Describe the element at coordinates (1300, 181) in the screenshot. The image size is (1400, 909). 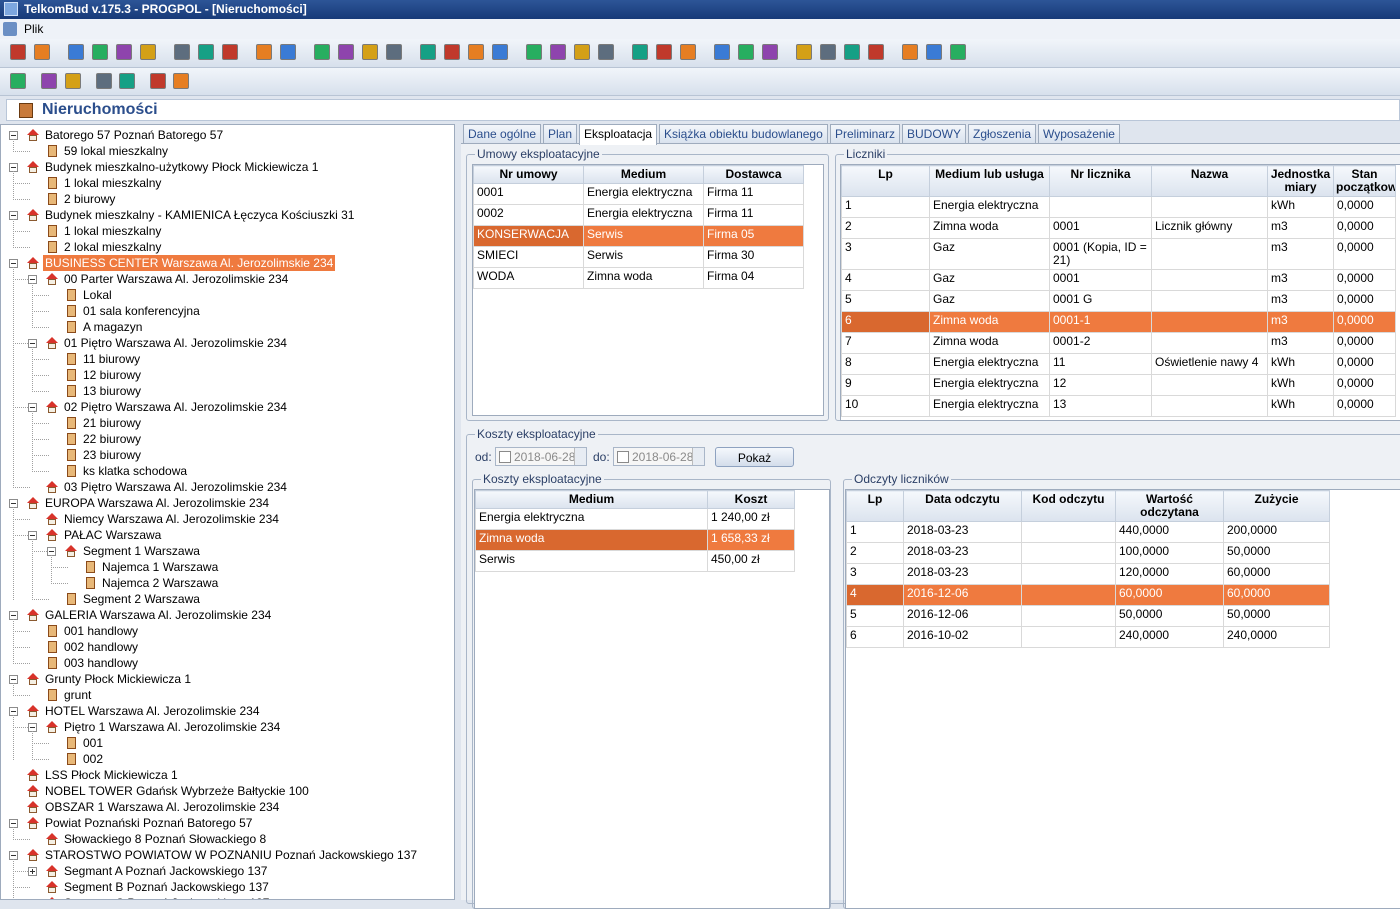
I see `column-header: Jednostka miary` at that location.